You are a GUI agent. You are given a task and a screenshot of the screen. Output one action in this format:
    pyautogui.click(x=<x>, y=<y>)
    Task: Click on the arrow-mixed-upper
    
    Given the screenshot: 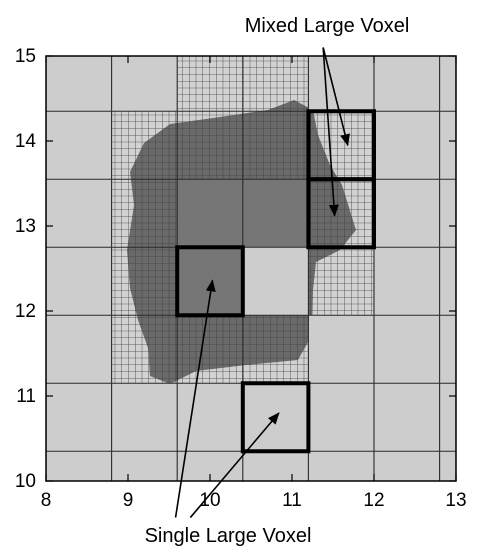 What is the action you would take?
    pyautogui.click(x=336, y=97)
    